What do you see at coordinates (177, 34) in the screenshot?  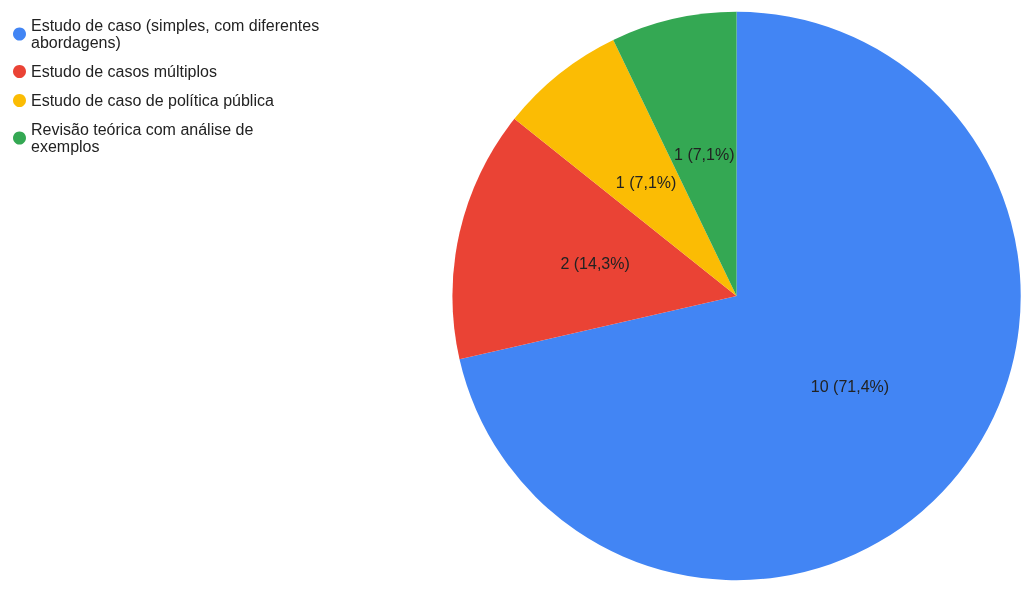 I see `legend-label: Estudo de caso (simples, com diferentes abordagens)` at bounding box center [177, 34].